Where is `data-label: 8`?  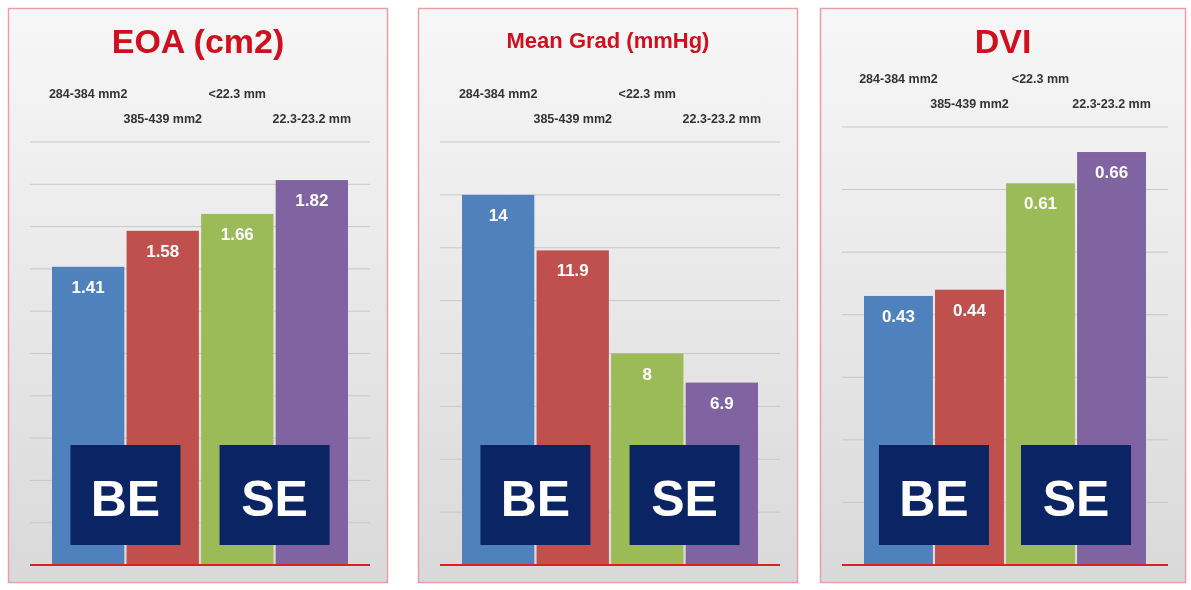 data-label: 8 is located at coordinates (647, 374).